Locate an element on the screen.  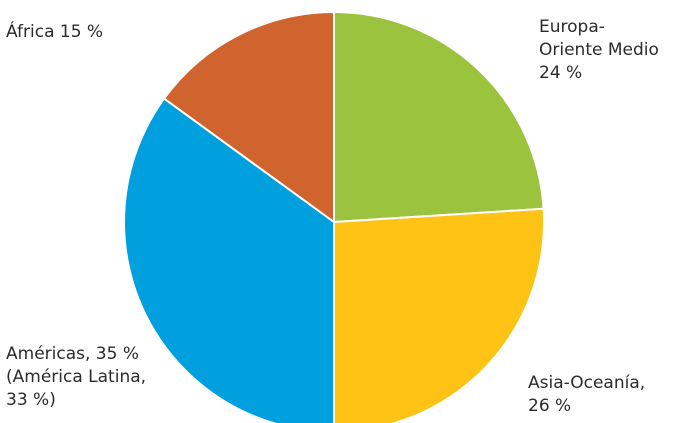
label-americas-line-2: (América Latina, is located at coordinates (76, 377).